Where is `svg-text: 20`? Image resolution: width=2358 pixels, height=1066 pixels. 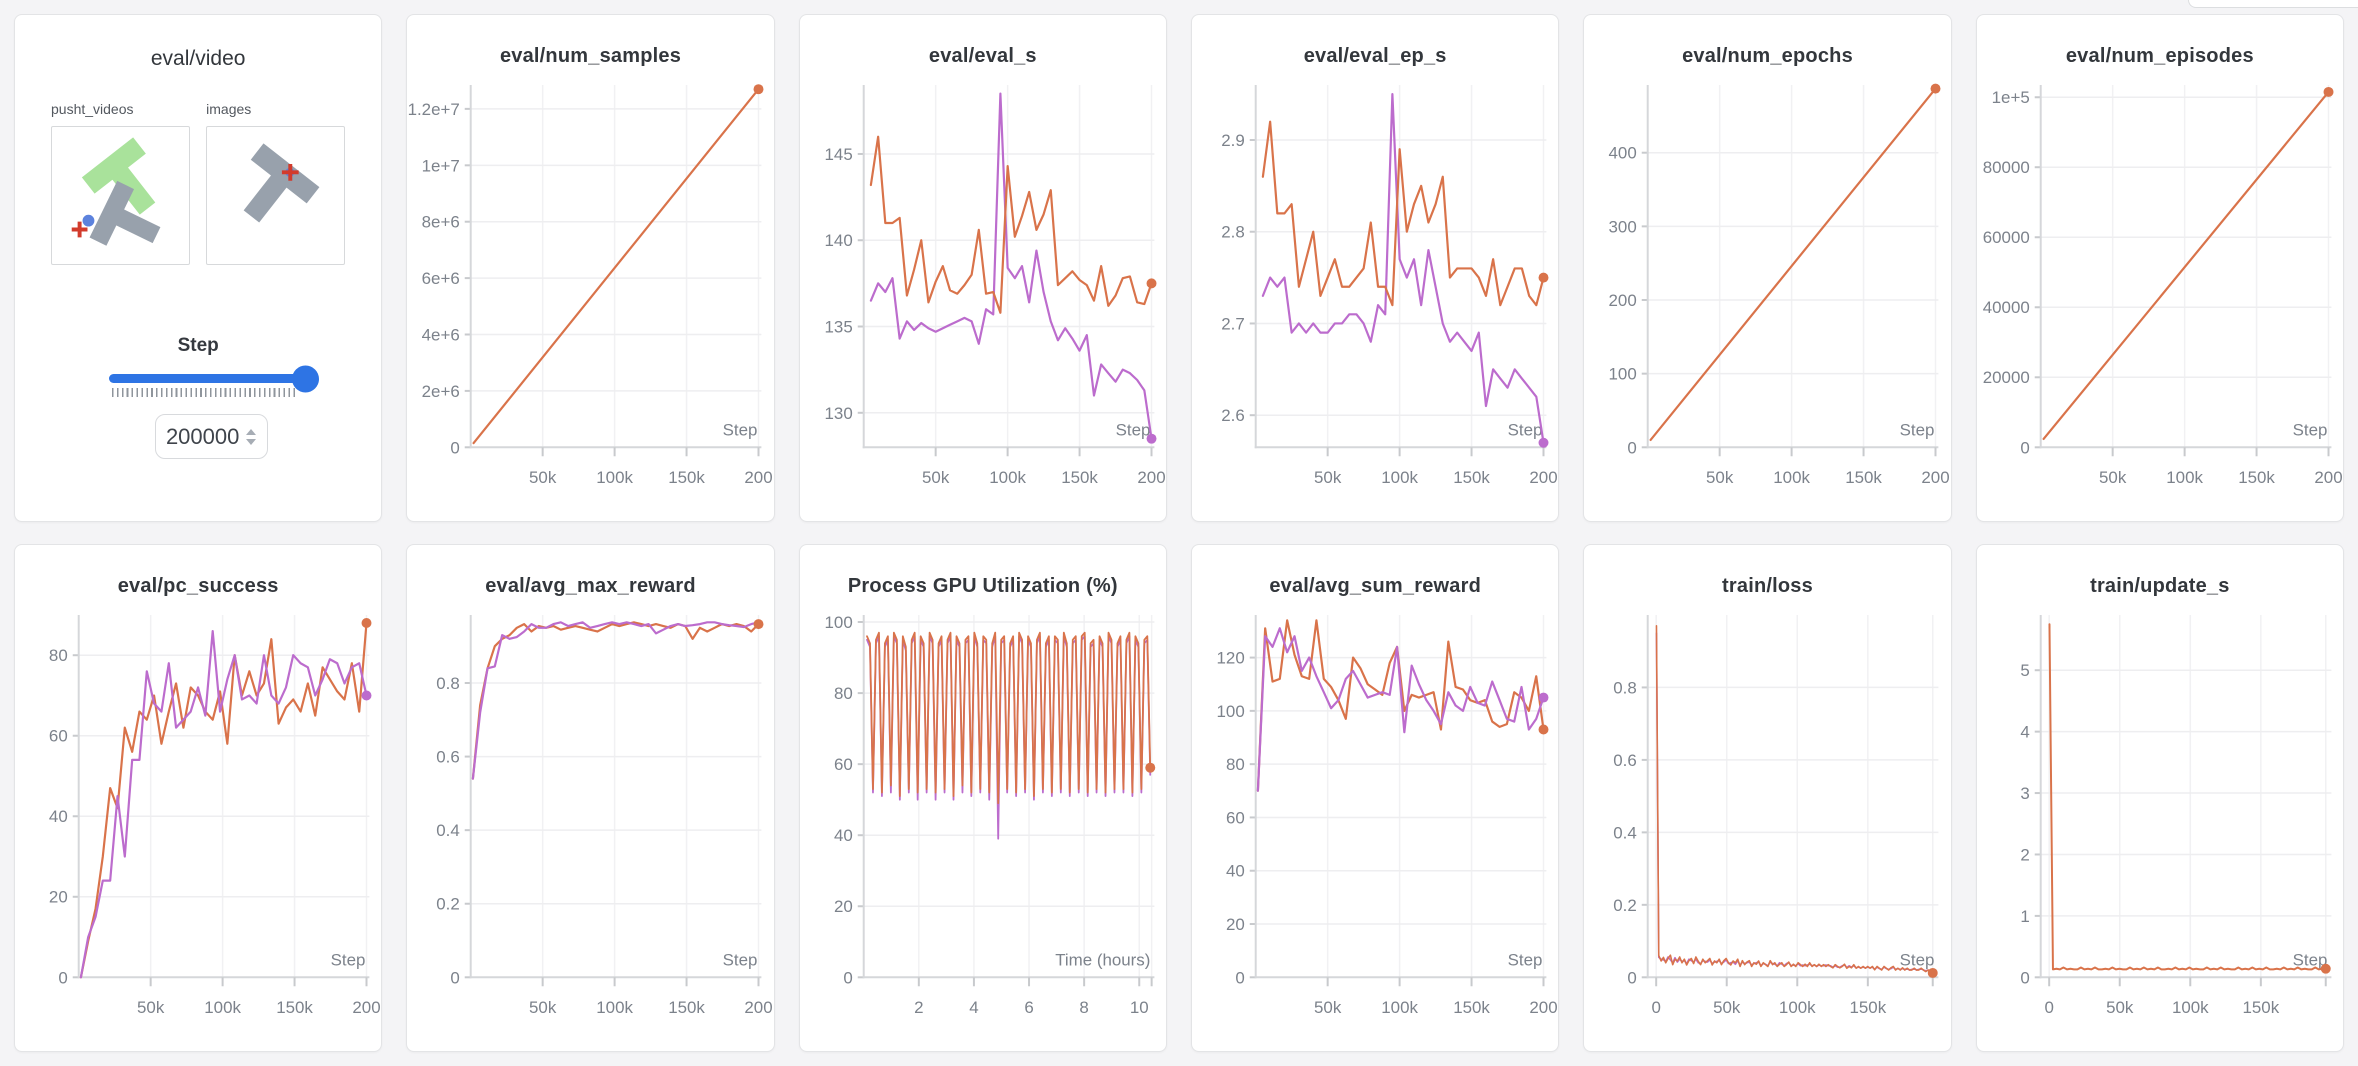
svg-text: 20 is located at coordinates (843, 906).